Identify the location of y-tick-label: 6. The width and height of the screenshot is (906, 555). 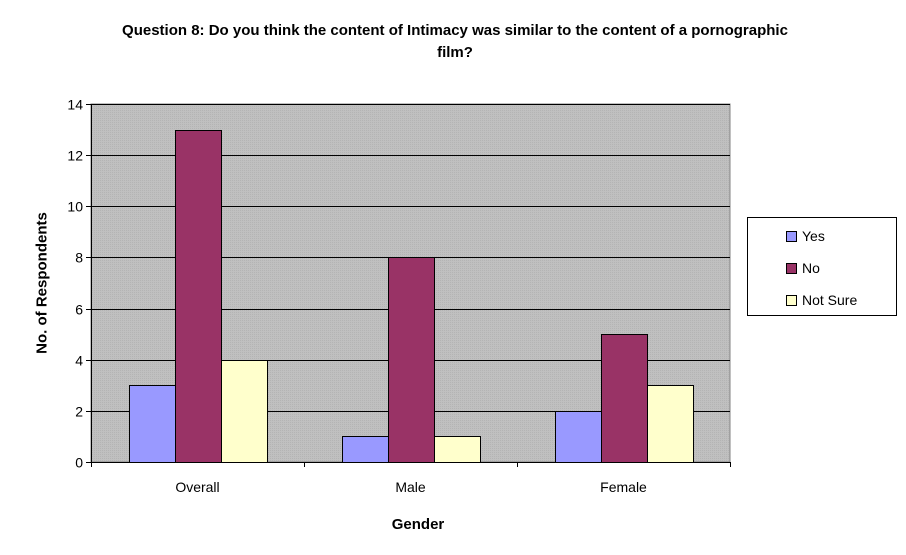
(79, 310).